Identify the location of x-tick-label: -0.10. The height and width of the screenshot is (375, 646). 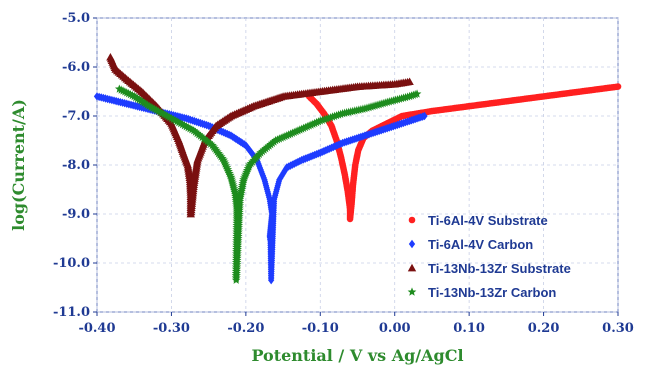
(320, 328).